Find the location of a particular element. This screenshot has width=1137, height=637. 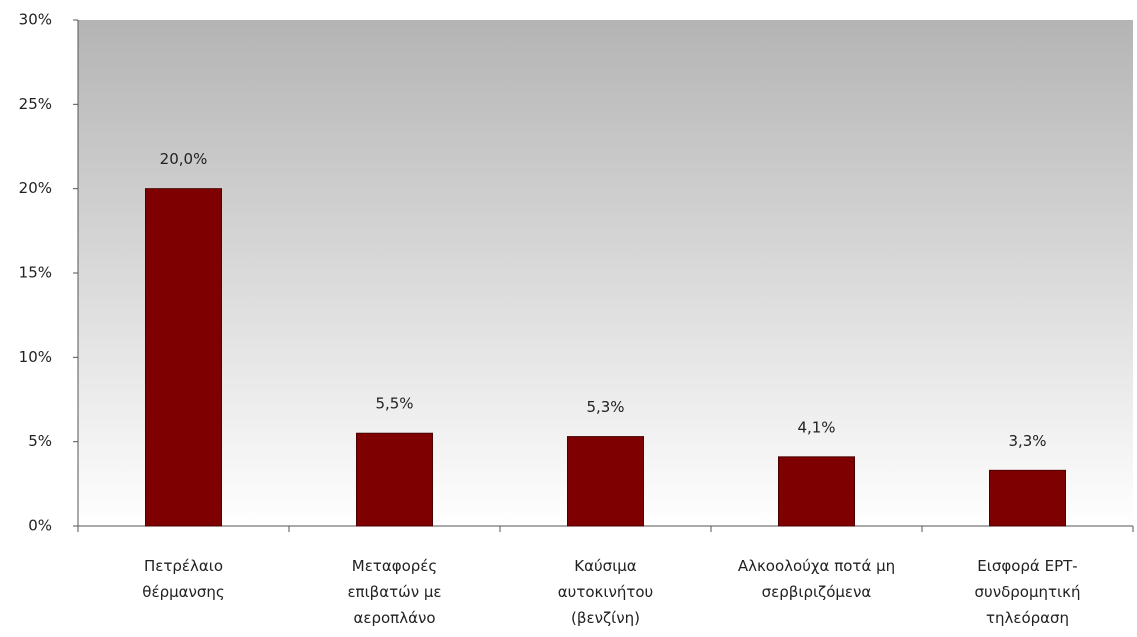

x-tick-label-line: θέρμανσης is located at coordinates (183, 592).